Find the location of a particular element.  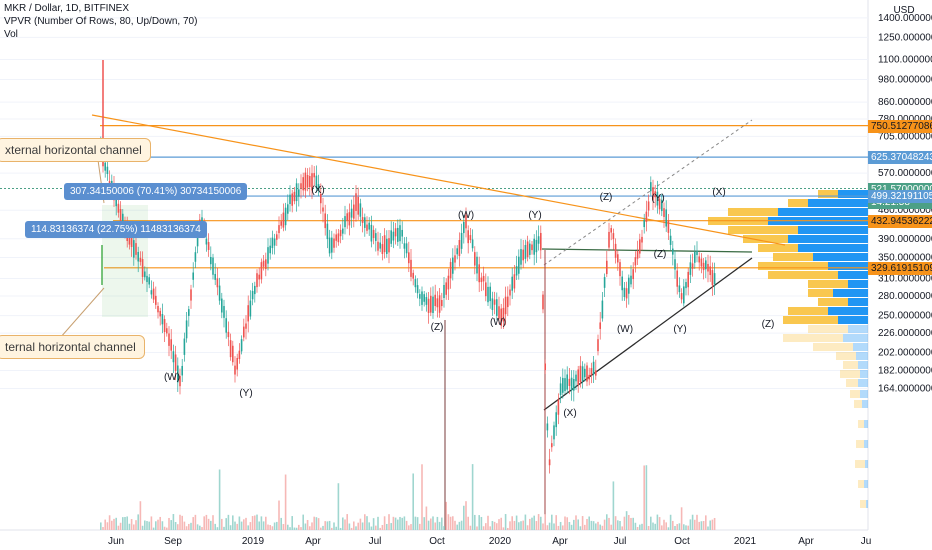

price-tag-orange: 329.61915109 is located at coordinates (900, 268).